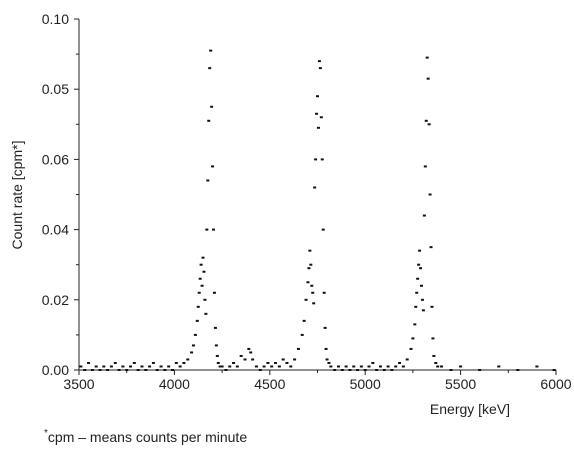  Describe the element at coordinates (470, 409) in the screenshot. I see `x-axis-label: Energy [keV]` at that location.